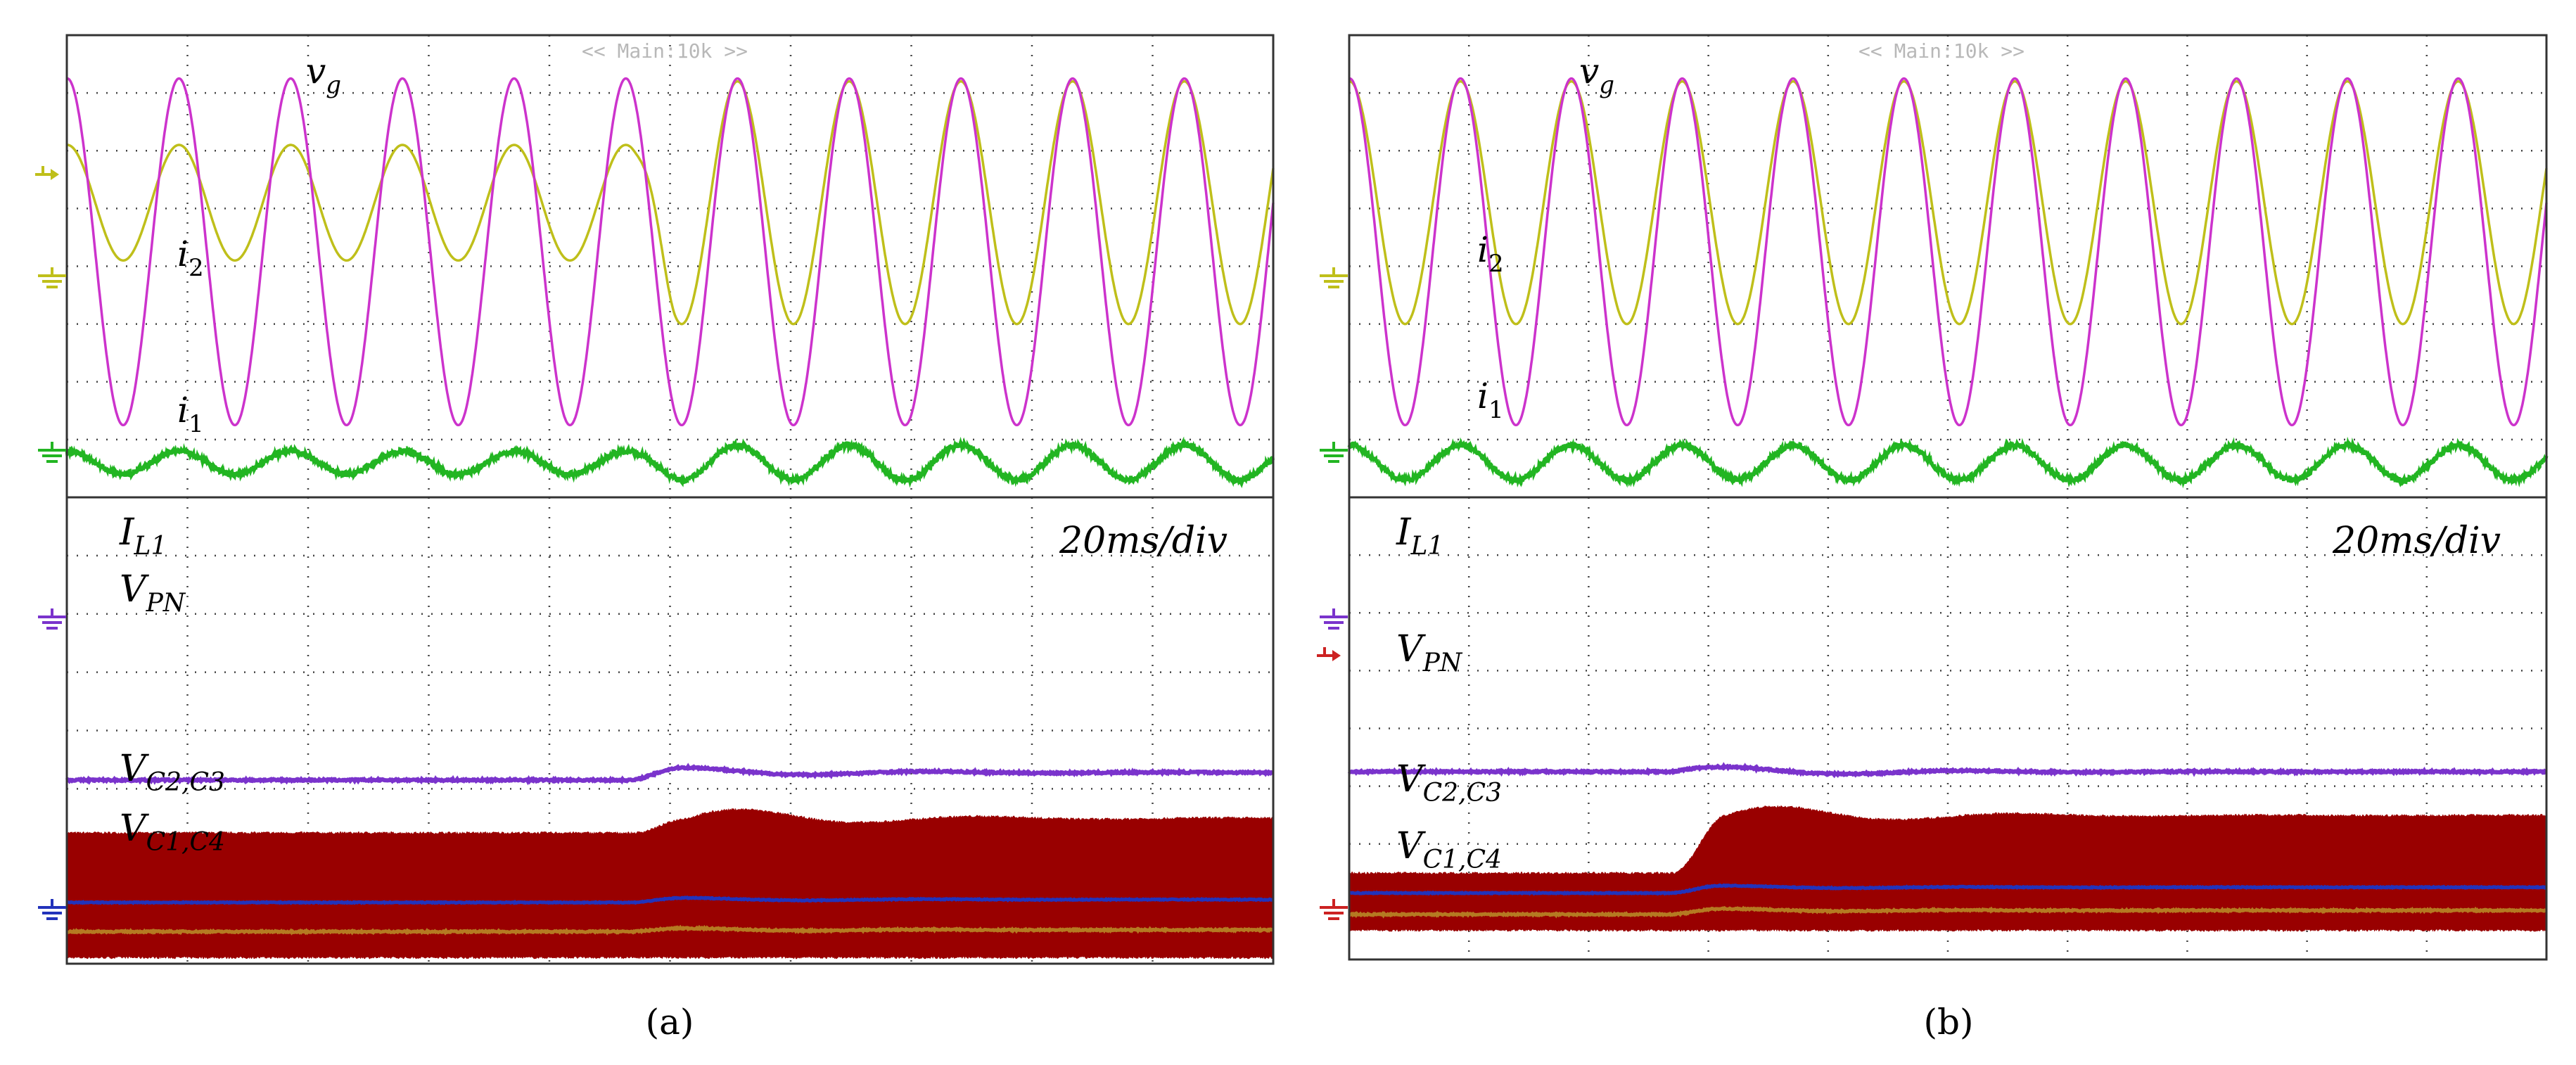 This screenshot has height=1065, width=2576. I want to click on panel-caption: (a), so click(670, 1022).